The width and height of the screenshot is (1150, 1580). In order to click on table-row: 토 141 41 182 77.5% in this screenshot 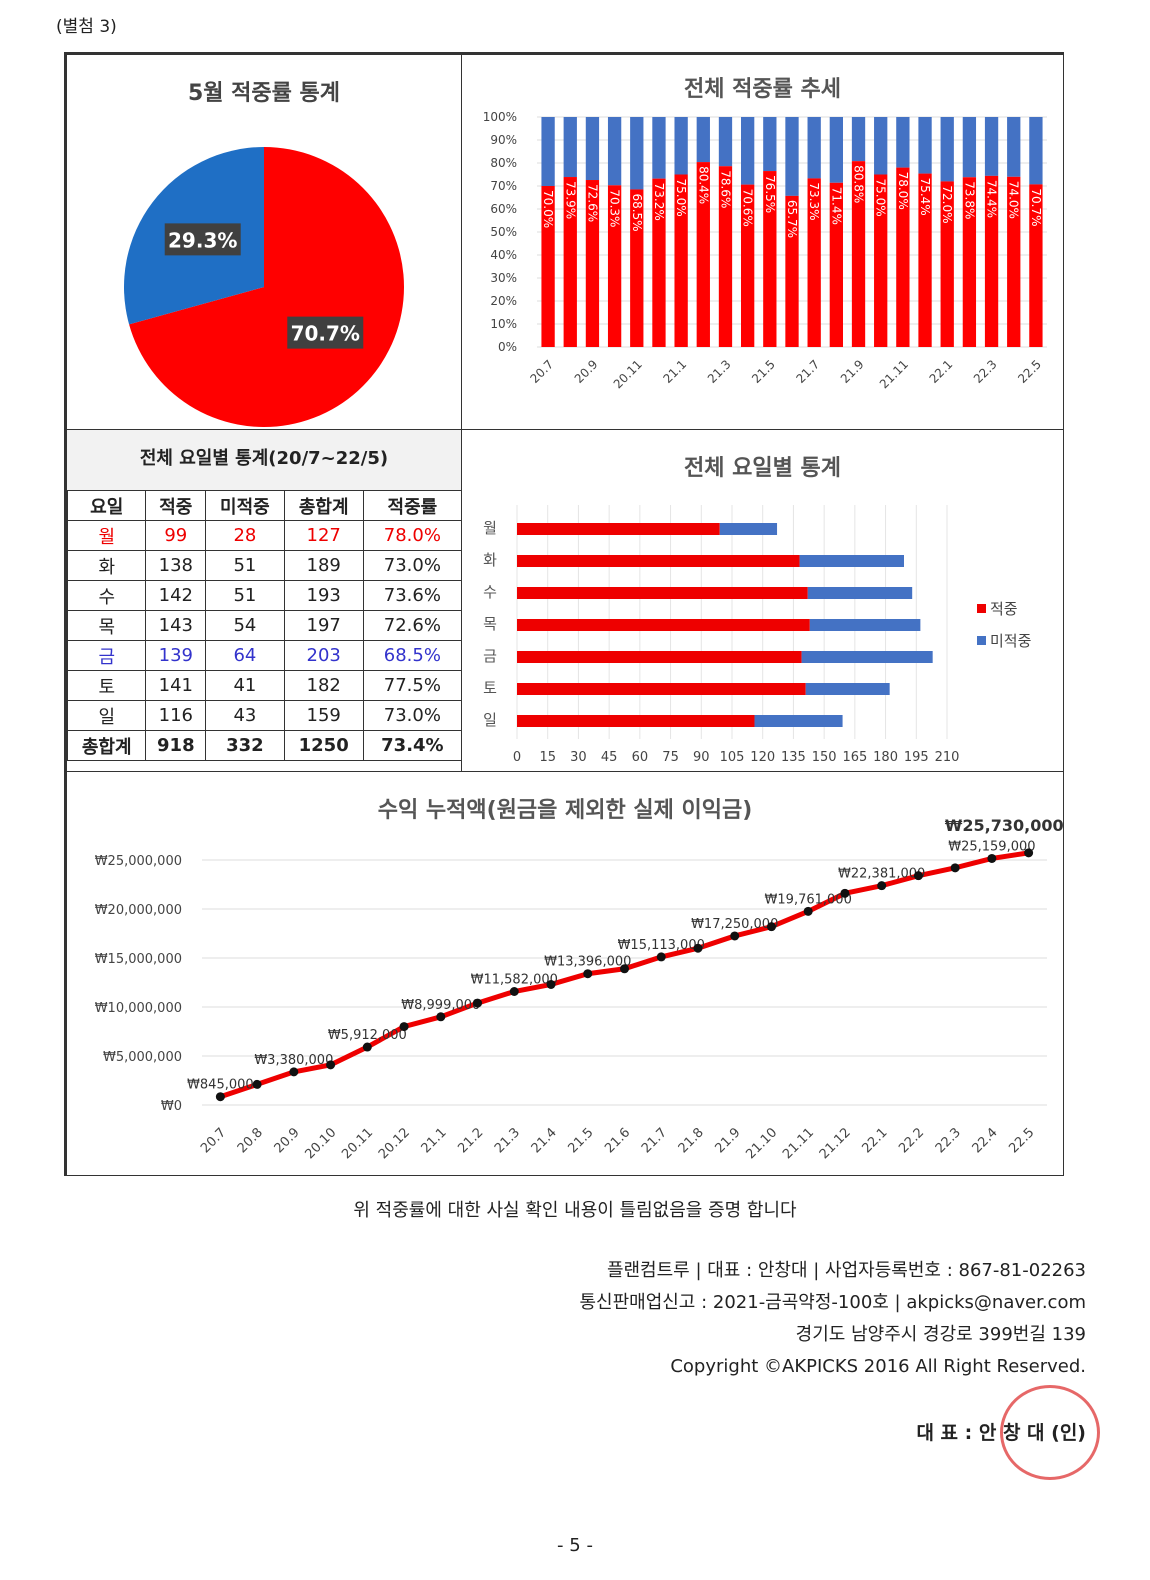, I will do `click(264, 685)`.